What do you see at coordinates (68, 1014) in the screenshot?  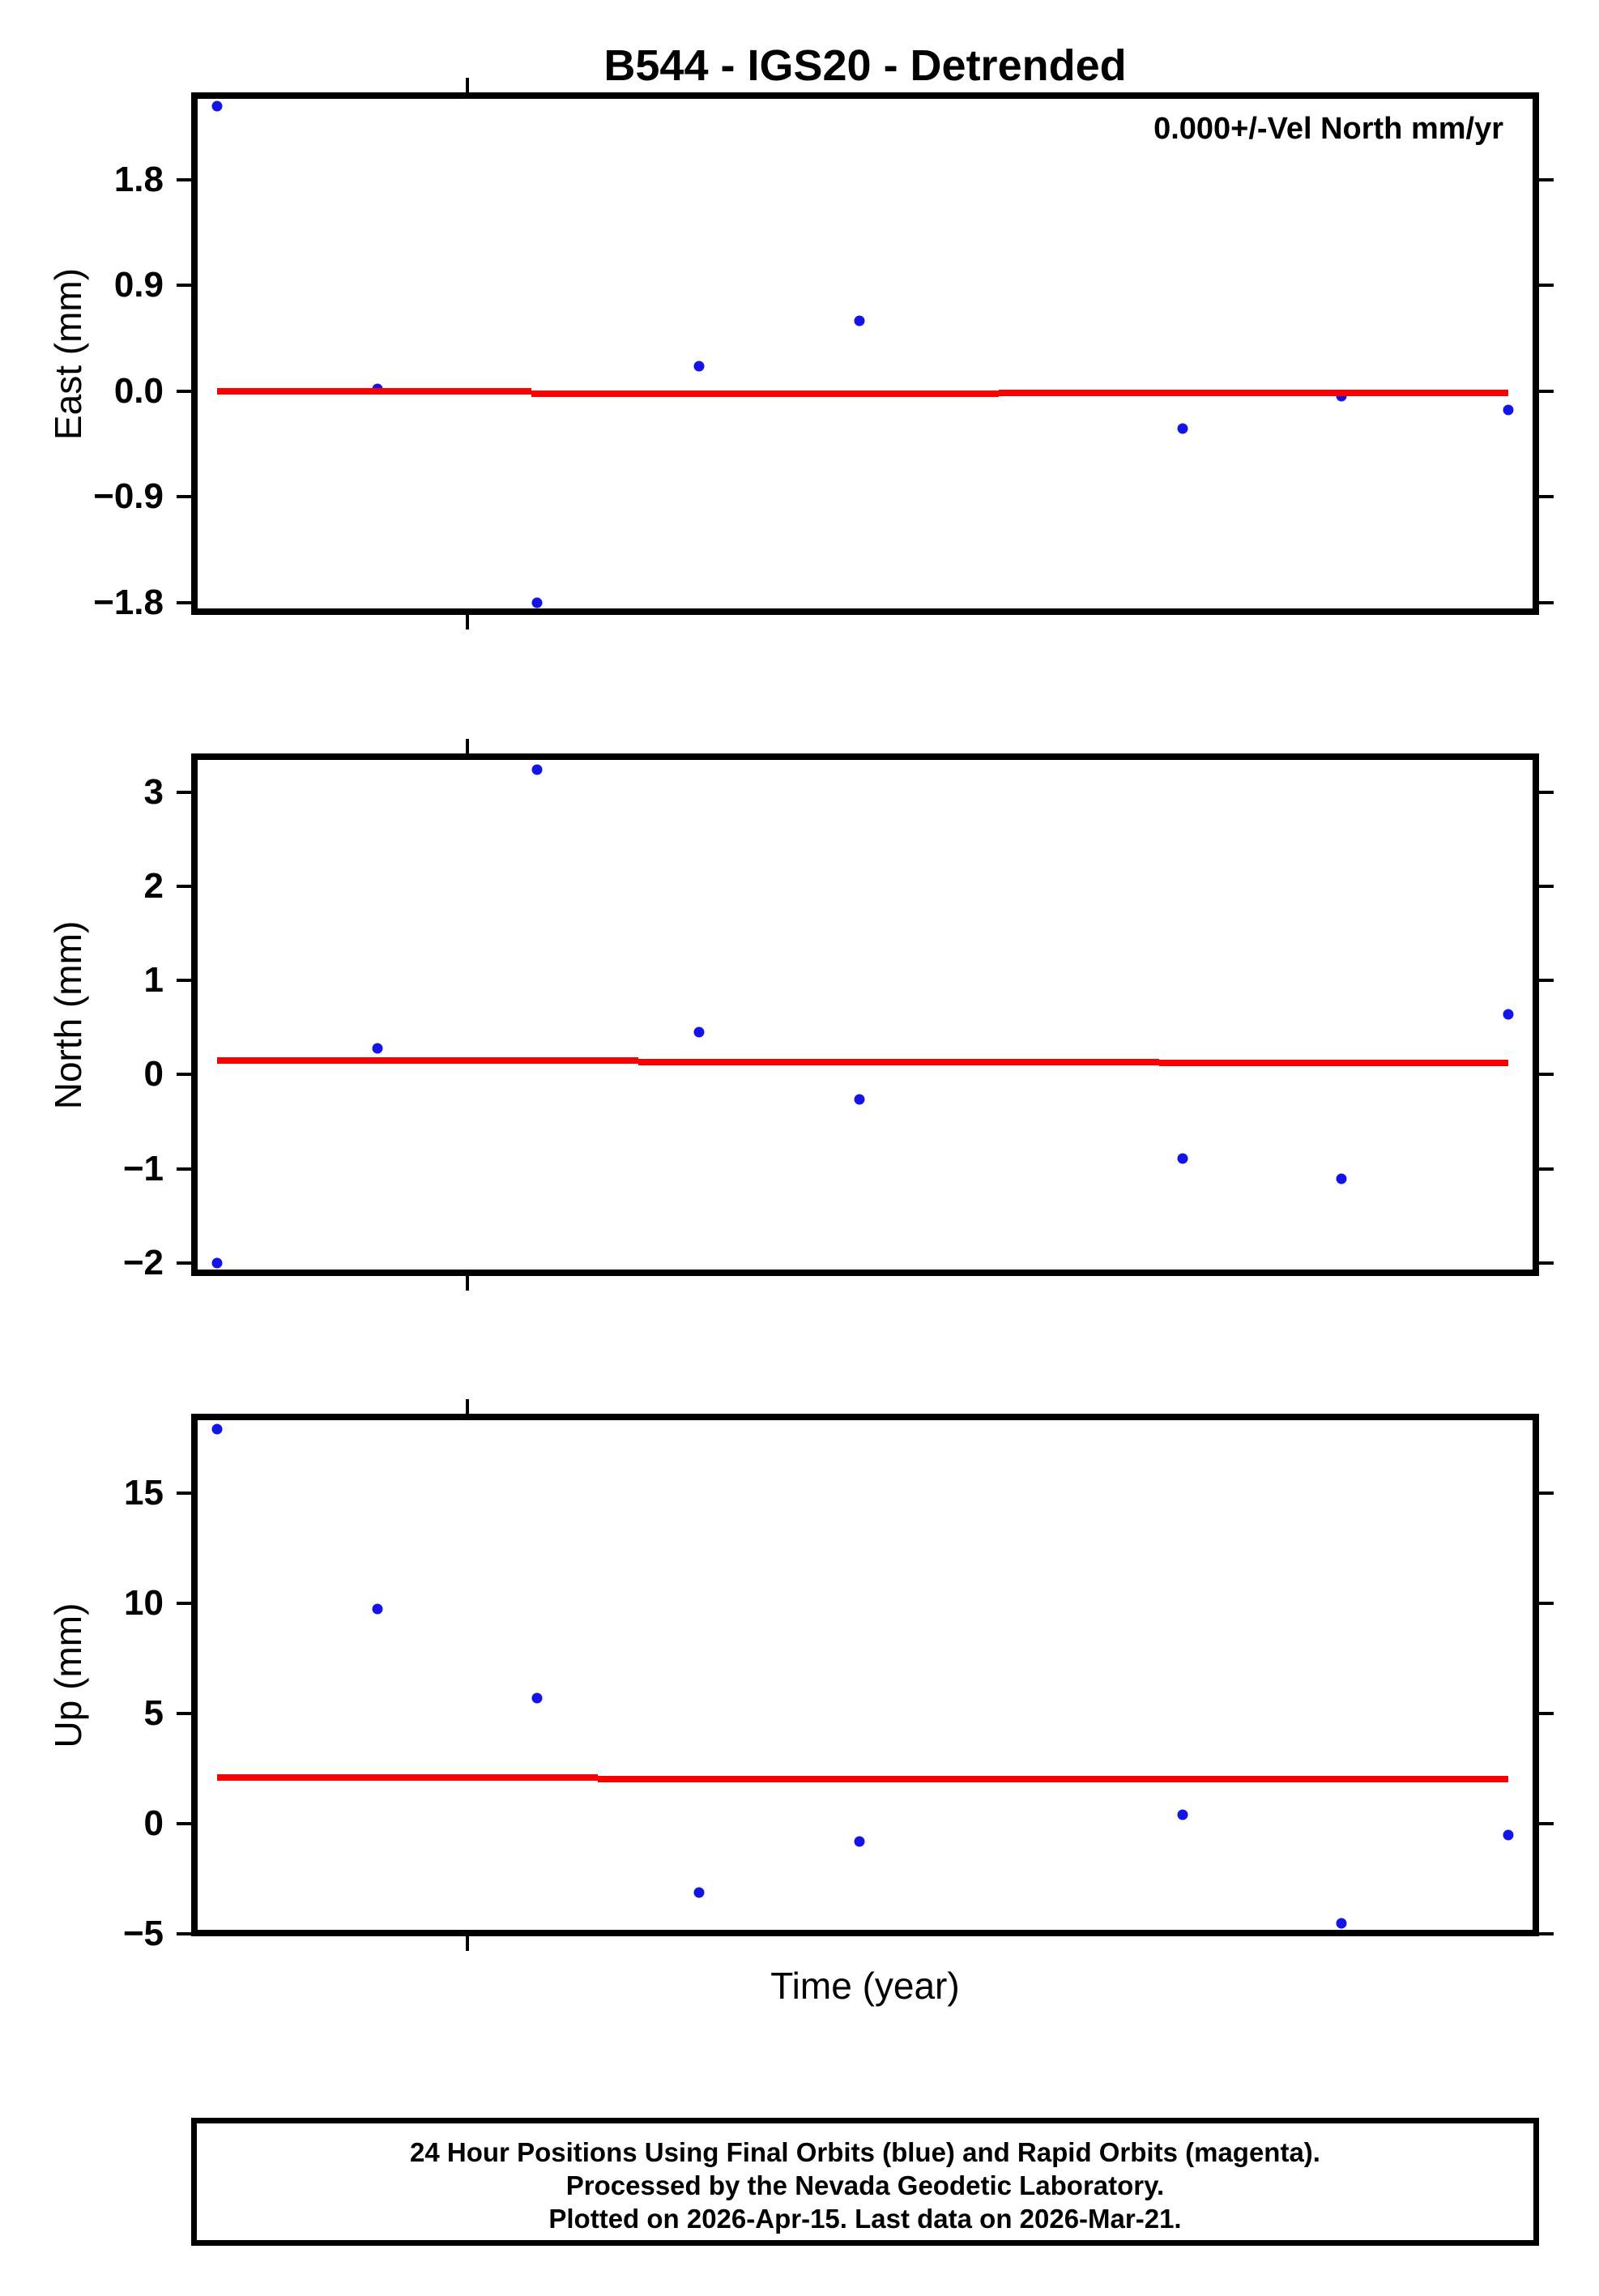 I see `north-axis-title: North (mm)` at bounding box center [68, 1014].